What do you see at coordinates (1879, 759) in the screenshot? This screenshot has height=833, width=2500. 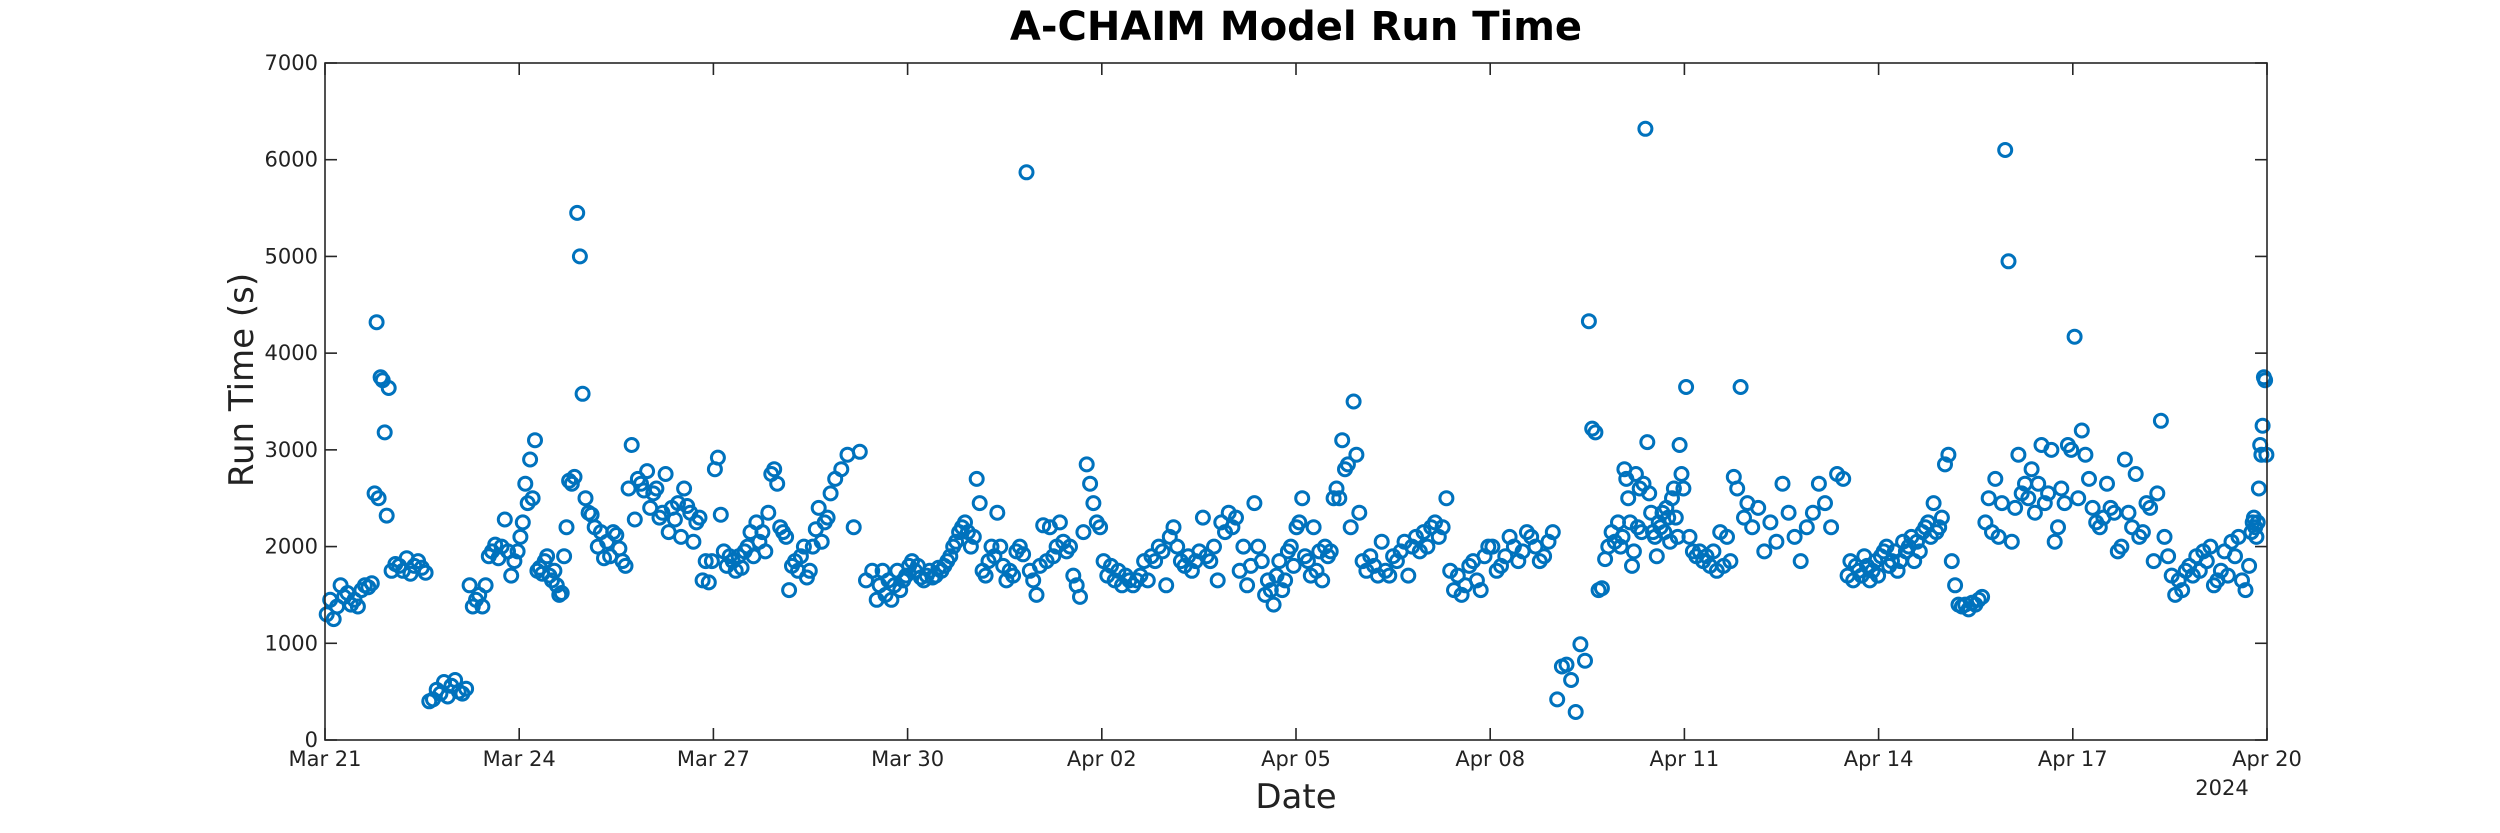 I see `x-tick-label: Apr 14` at bounding box center [1879, 759].